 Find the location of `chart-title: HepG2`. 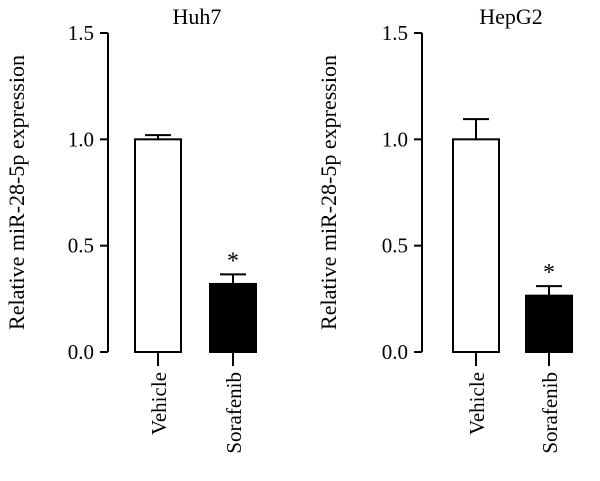

chart-title: HepG2 is located at coordinates (511, 16).